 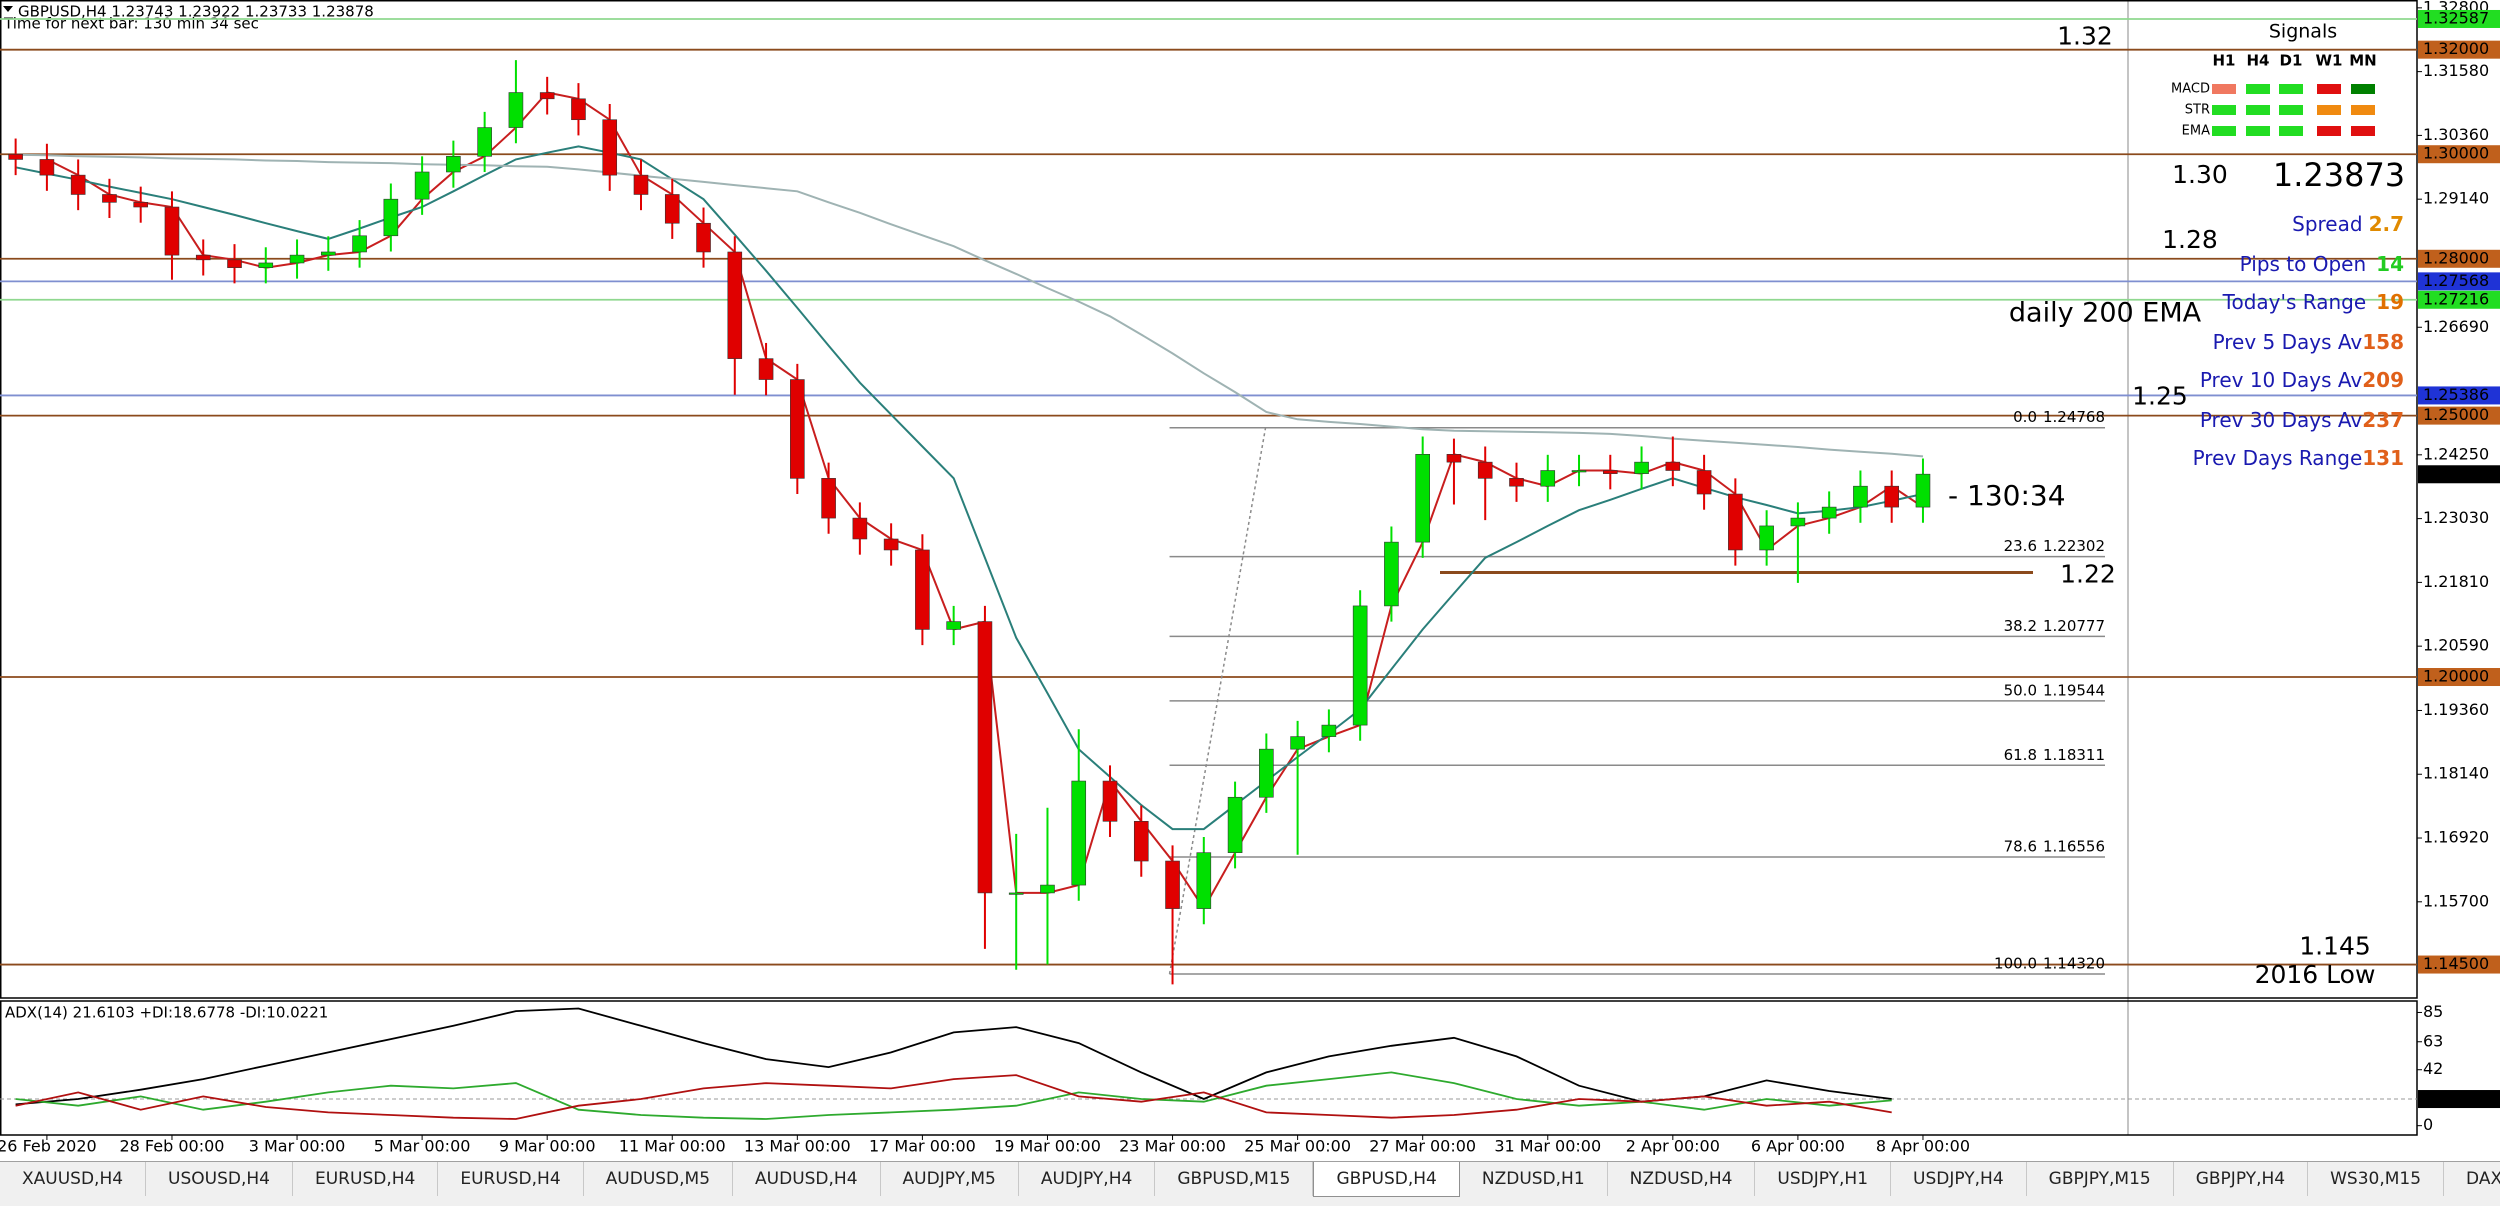 What do you see at coordinates (2190, 89) in the screenshot?
I see `signals-row-label: MACD` at bounding box center [2190, 89].